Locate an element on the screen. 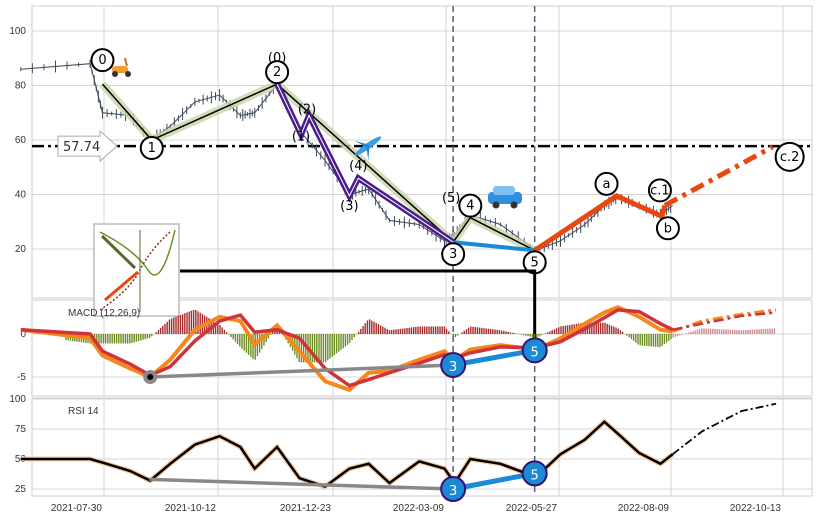 The image size is (819, 520). wave-2-label: 2 is located at coordinates (277, 72).